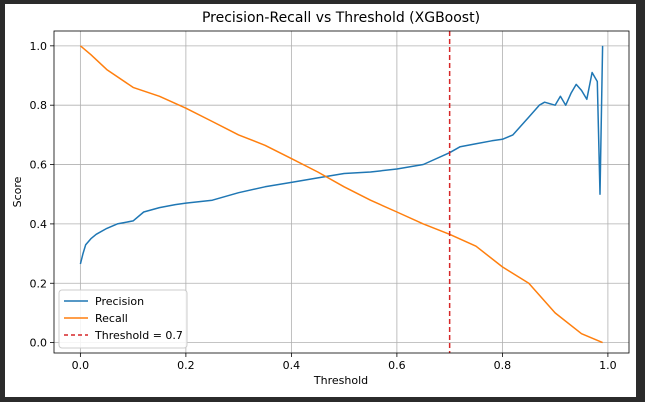 Image resolution: width=645 pixels, height=402 pixels. Describe the element at coordinates (17, 191) in the screenshot. I see `y-axis-label: Score` at that location.